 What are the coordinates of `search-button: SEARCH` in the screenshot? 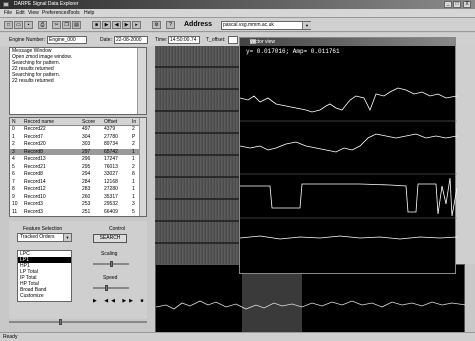 It's located at (110, 238).